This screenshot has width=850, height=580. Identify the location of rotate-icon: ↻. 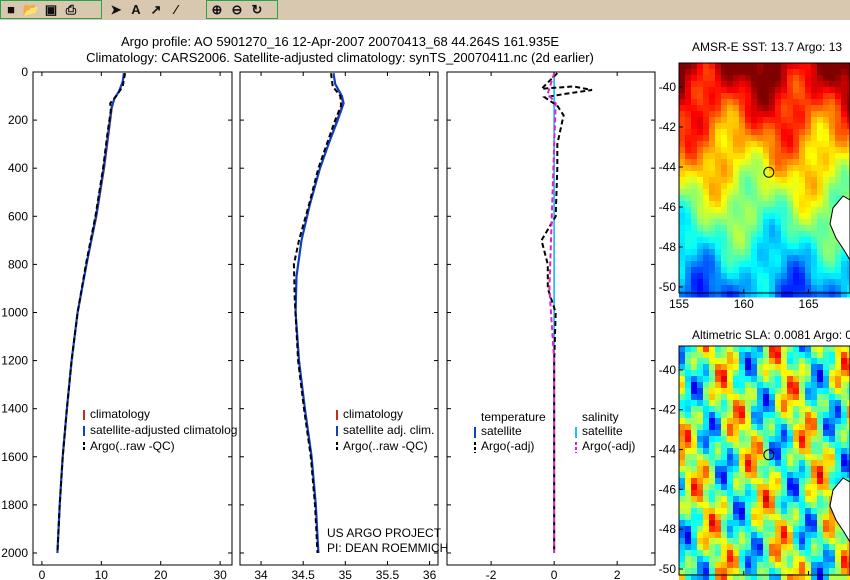
(257, 9).